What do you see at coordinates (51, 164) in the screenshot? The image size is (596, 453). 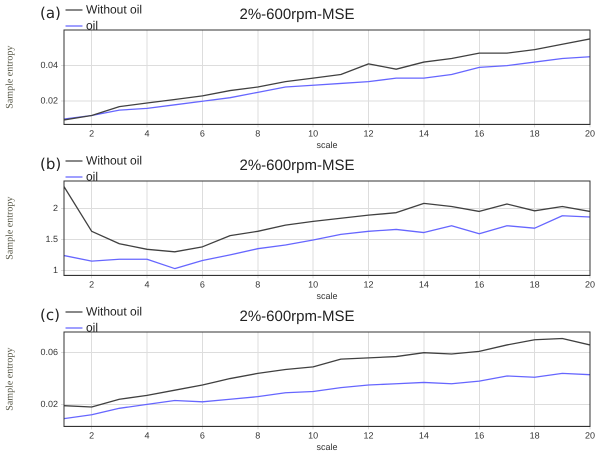 I see `text: (b)` at bounding box center [51, 164].